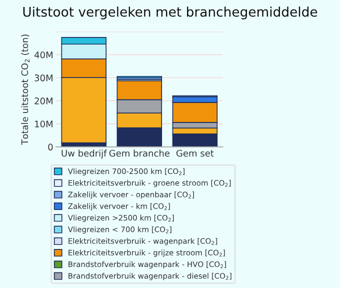 The height and width of the screenshot is (288, 340). I want to click on y-tick-label: 10M, so click(43, 124).